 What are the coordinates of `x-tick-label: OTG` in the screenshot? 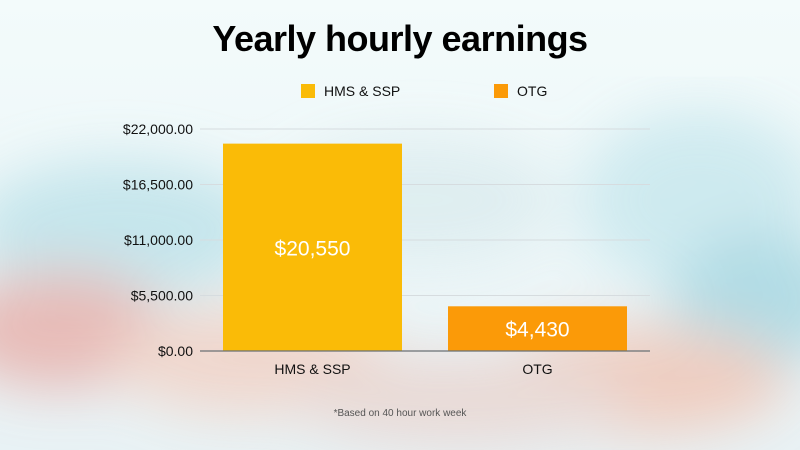 It's located at (537, 369).